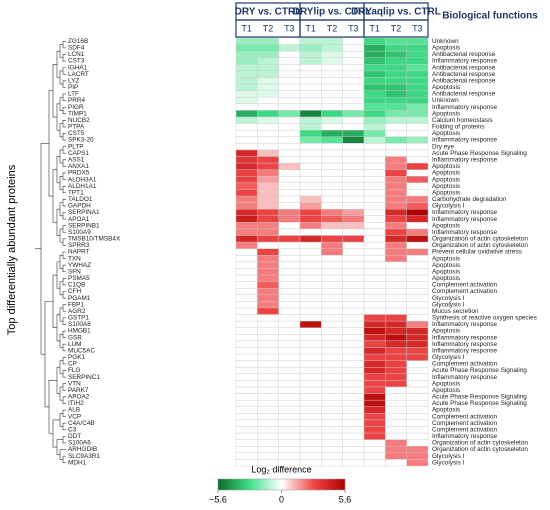 The image size is (550, 510). What do you see at coordinates (464, 67) in the screenshot?
I see `function-label: Antibacterial response` at bounding box center [464, 67].